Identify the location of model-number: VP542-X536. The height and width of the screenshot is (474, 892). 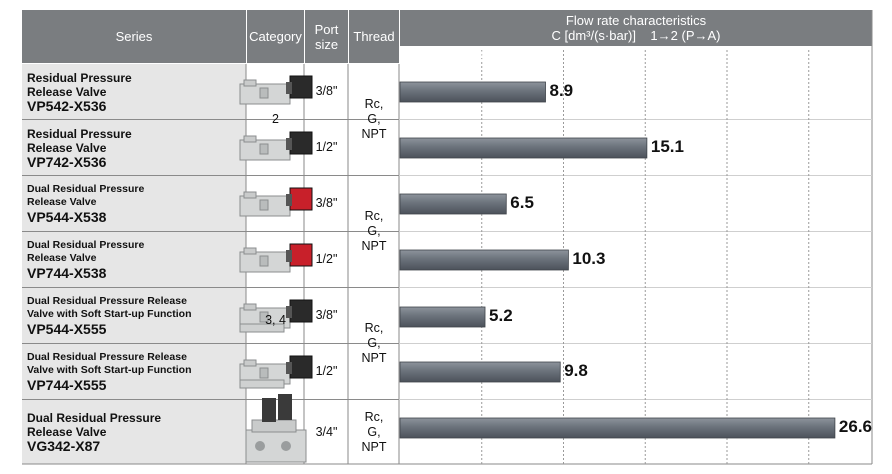
(67, 105).